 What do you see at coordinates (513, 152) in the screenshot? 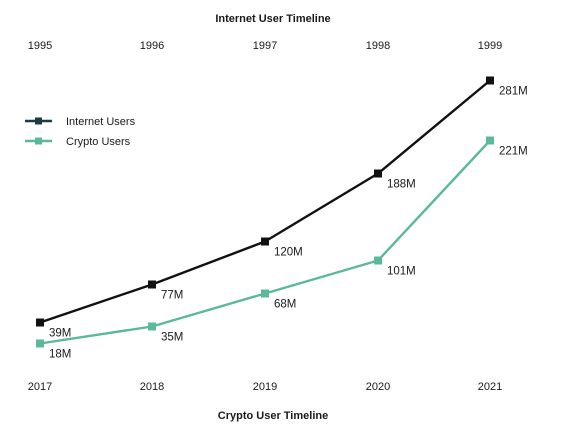
I see `data-label: 221M` at bounding box center [513, 152].